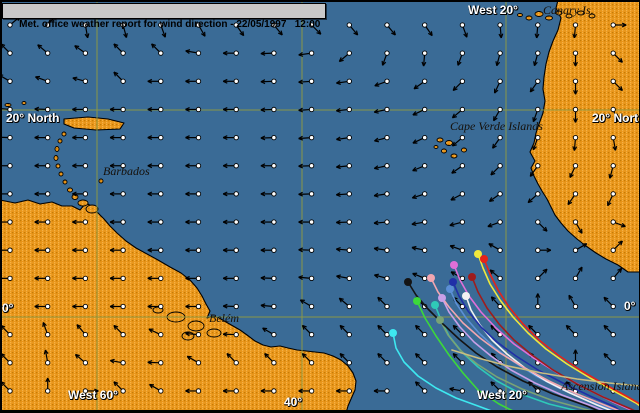 Image resolution: width=640 pixels, height=413 pixels. What do you see at coordinates (472, 277) in the screenshot?
I see `boat-maroon-head` at bounding box center [472, 277].